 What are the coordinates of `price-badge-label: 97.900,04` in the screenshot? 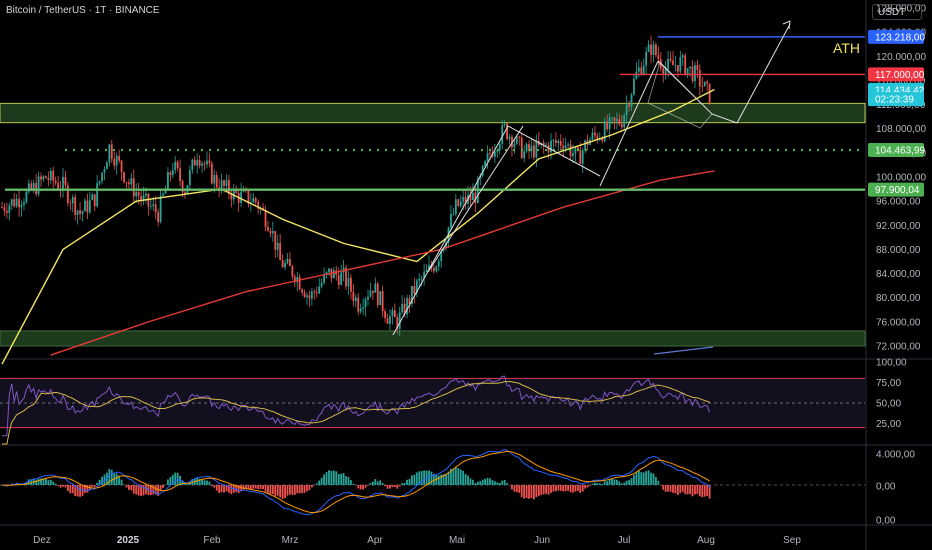 It's located at (897, 190).